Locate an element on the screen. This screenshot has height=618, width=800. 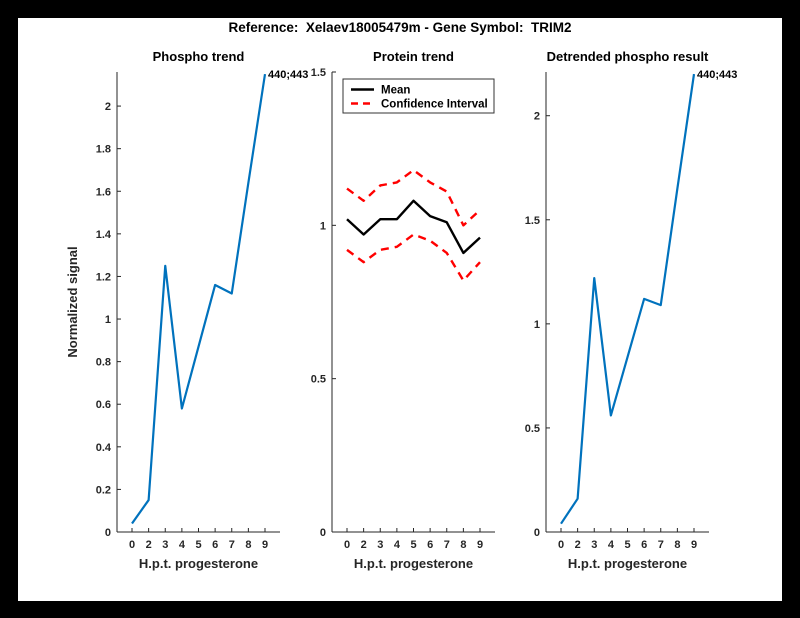
series-line-mean is located at coordinates (413, 227).